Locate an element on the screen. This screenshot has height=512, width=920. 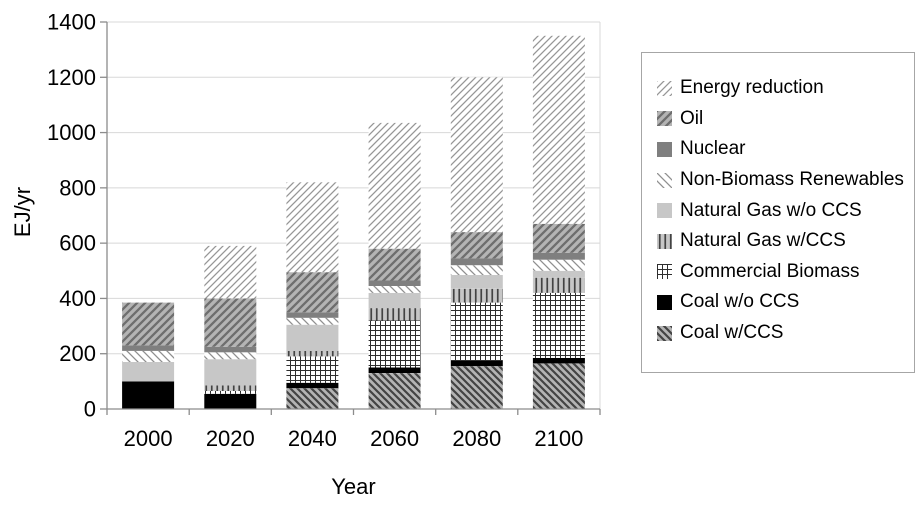
legend-swatch-solid-dark-gray-icon is located at coordinates (664, 149).